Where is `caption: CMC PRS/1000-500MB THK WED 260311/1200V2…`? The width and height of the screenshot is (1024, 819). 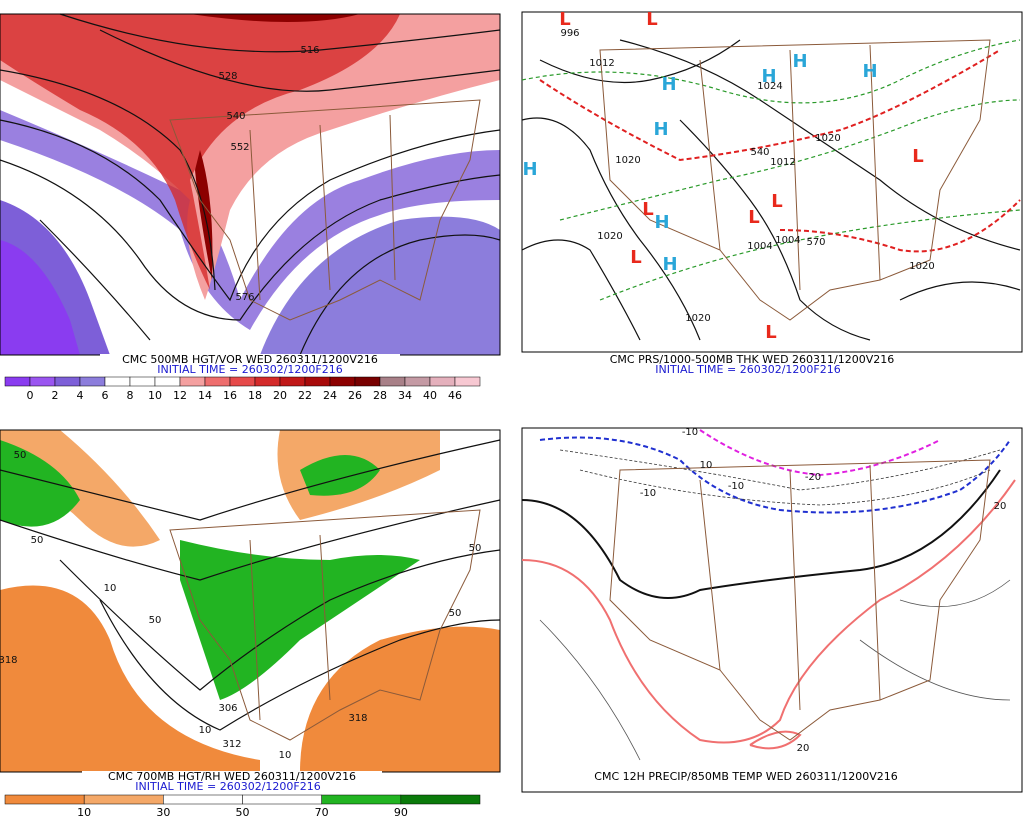 caption: CMC PRS/1000-500MB THK WED 260311/1200V2… is located at coordinates (752, 359).